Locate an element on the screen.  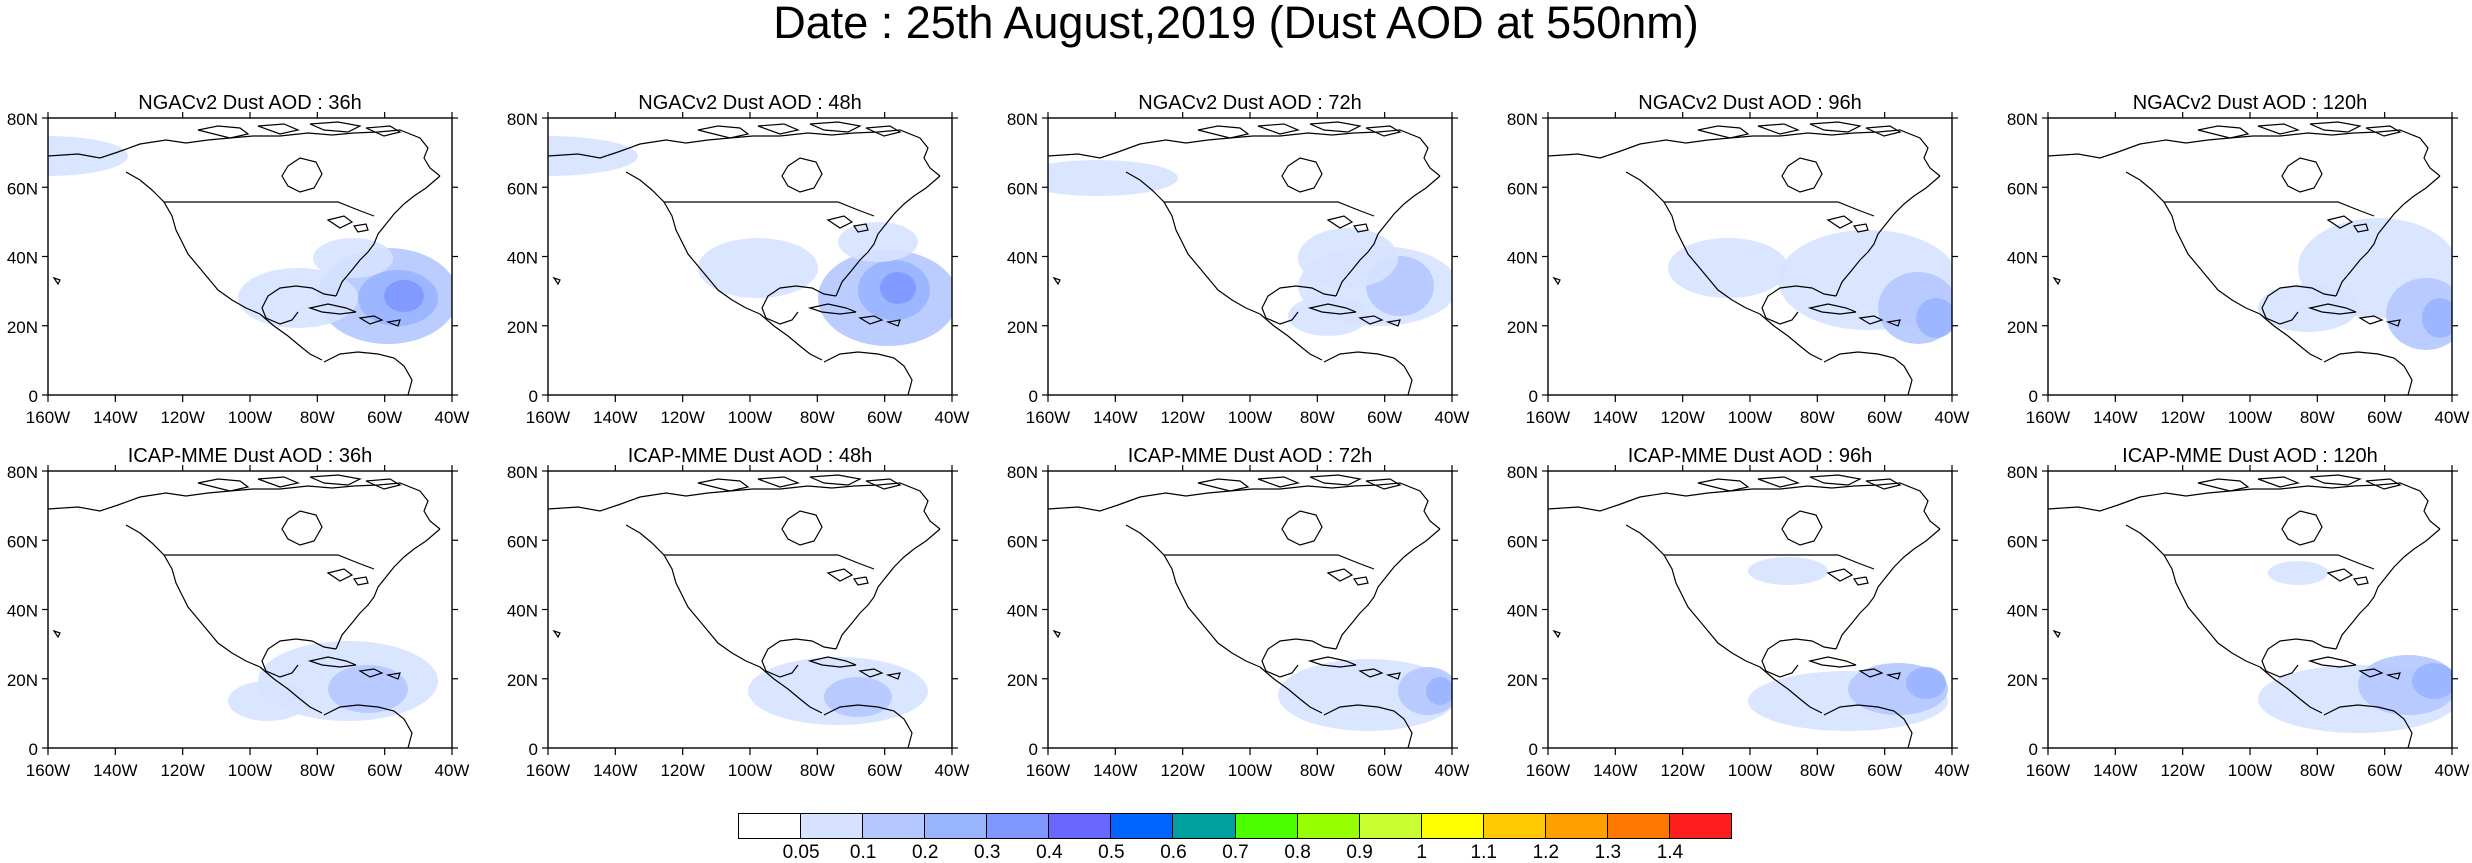
colorbar-label: 1.3 is located at coordinates (1608, 852).